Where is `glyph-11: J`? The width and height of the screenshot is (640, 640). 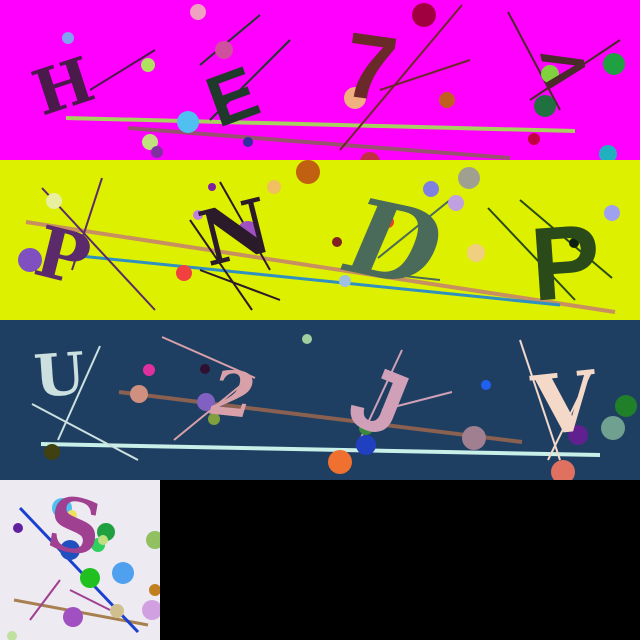
glyph-11: J is located at coordinates (379, 401).